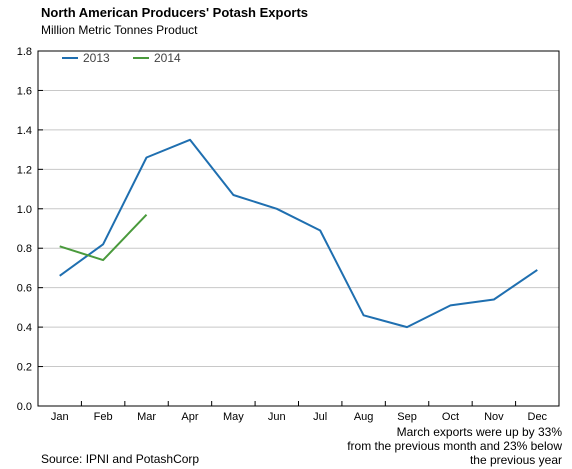 This screenshot has height=469, width=572. What do you see at coordinates (146, 417) in the screenshot?
I see `x-tick-label: Mar` at bounding box center [146, 417].